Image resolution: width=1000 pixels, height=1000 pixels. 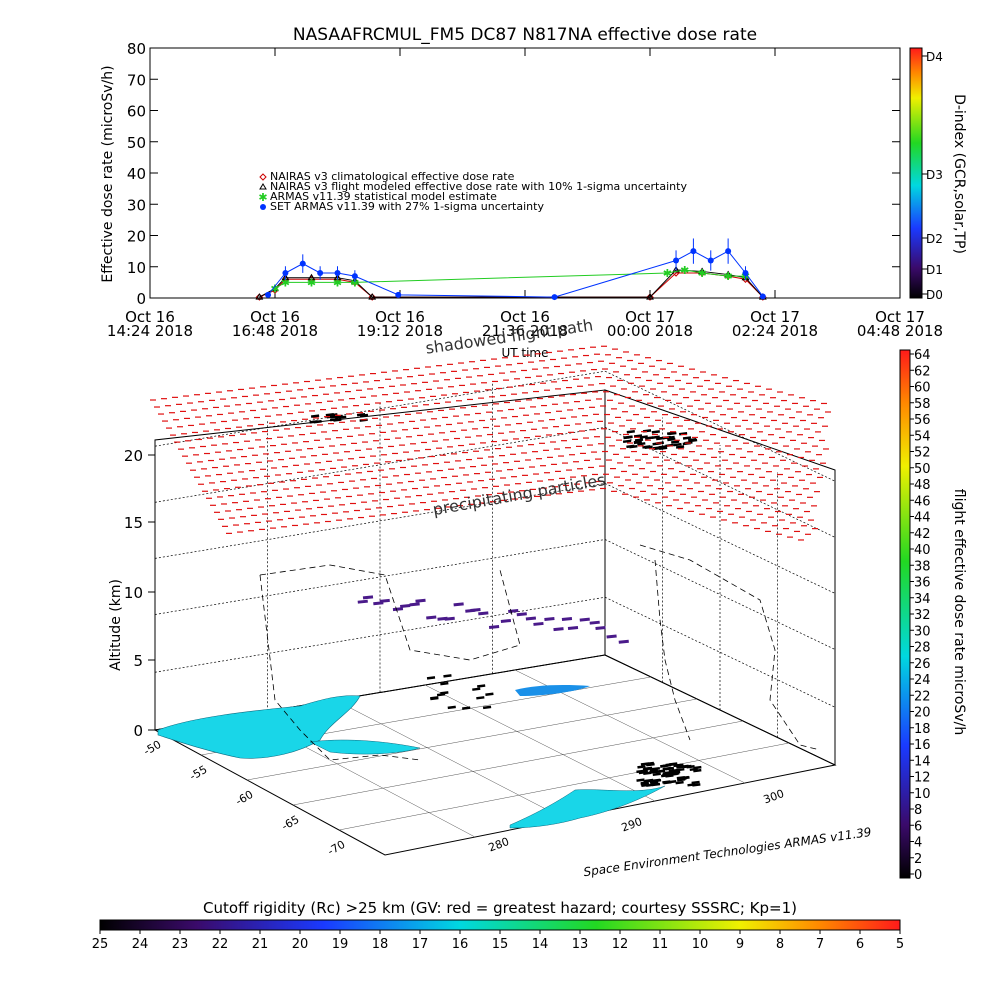 I want to click on dose-tick-label: 0, so click(x=918, y=875).